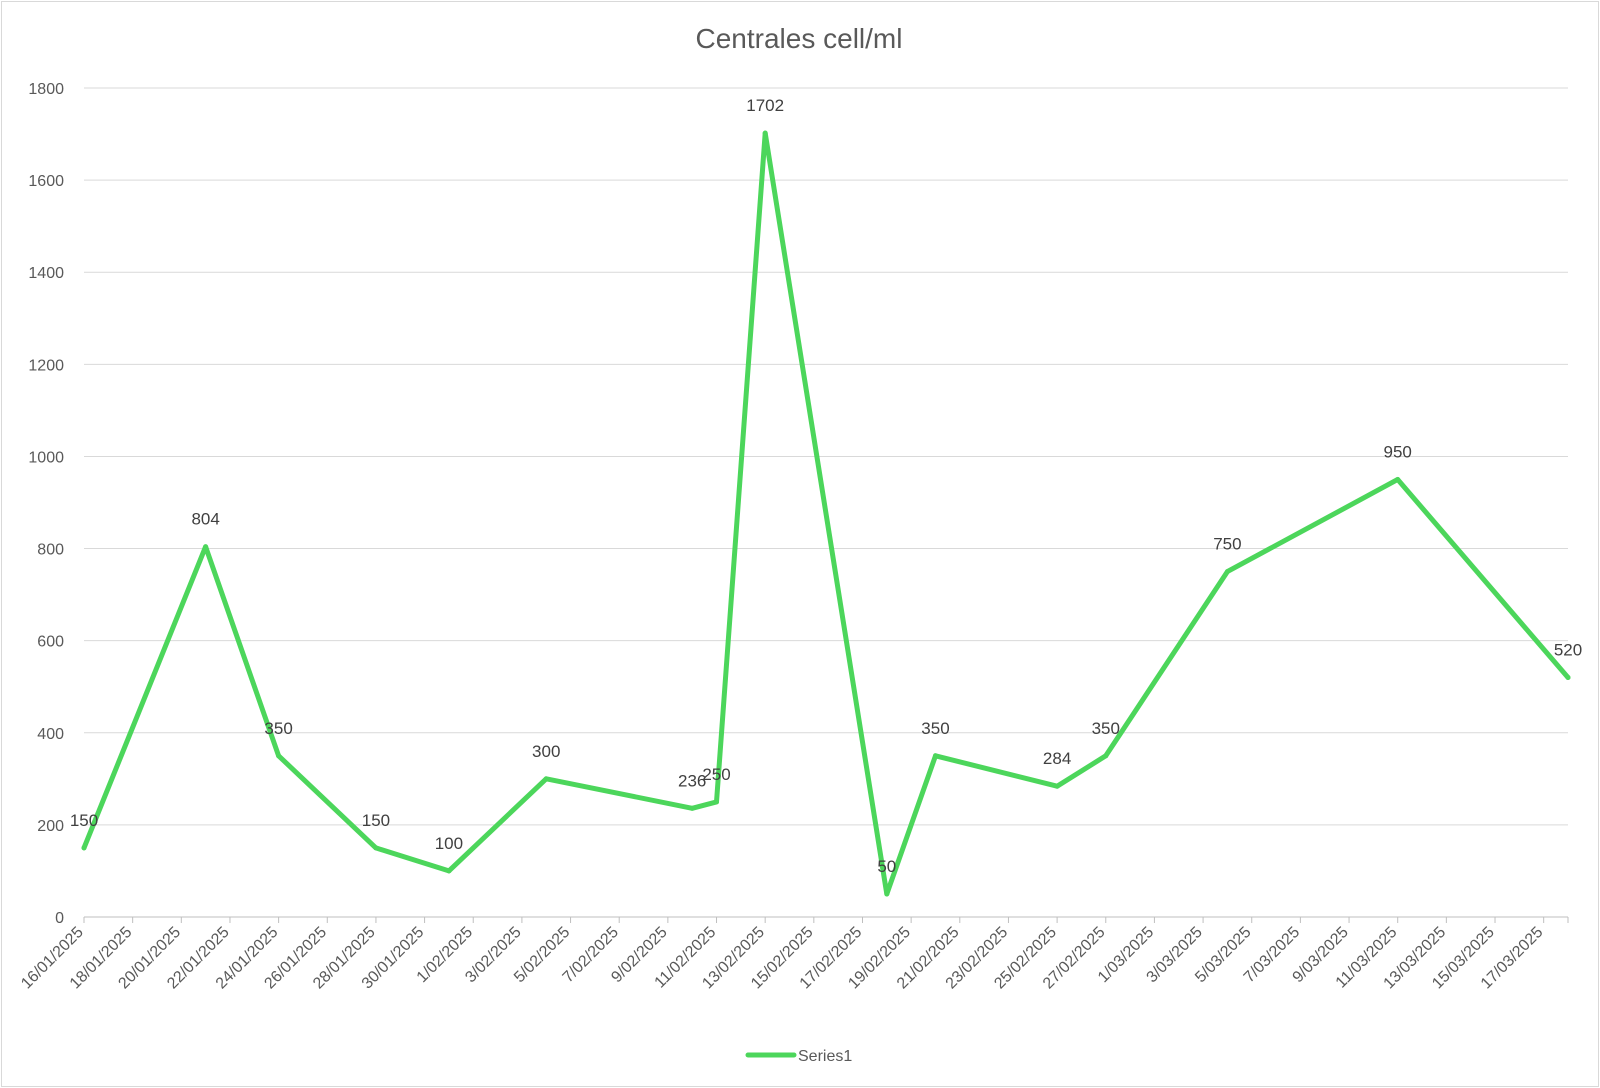 The height and width of the screenshot is (1088, 1600). I want to click on legend: Series1, so click(798, 1056).